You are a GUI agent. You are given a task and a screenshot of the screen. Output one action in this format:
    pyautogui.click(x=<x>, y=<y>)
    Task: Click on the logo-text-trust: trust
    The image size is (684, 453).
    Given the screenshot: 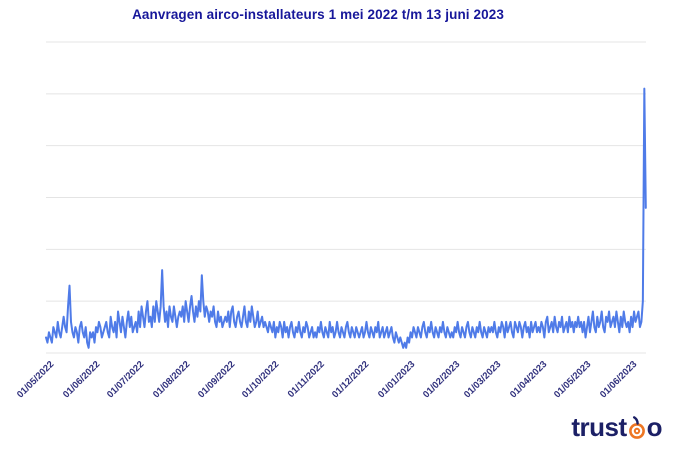 What is the action you would take?
    pyautogui.click(x=599, y=427)
    